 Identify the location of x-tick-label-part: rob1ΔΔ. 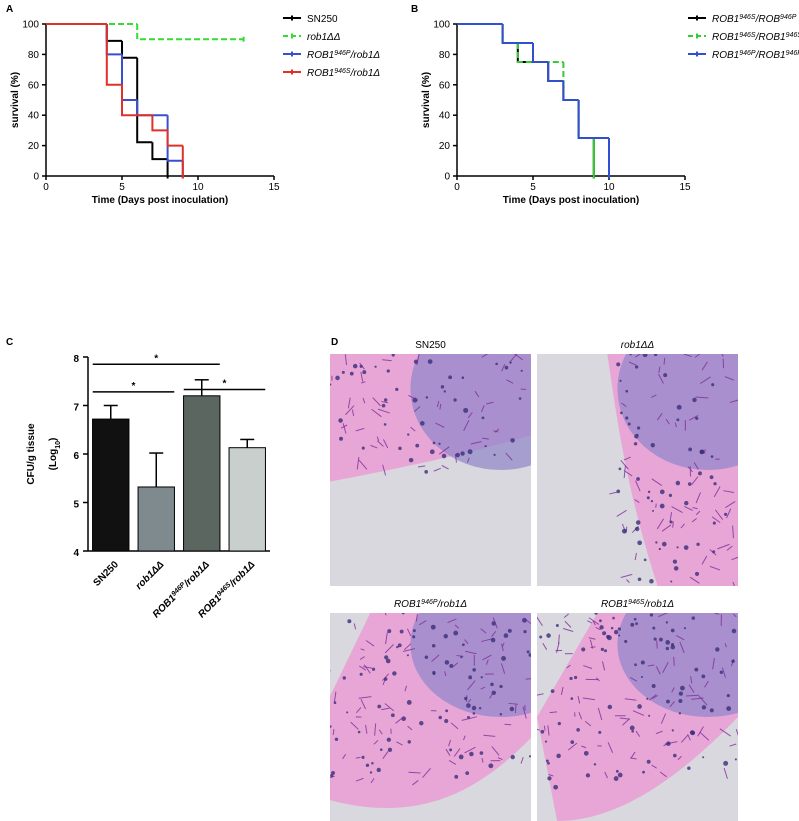
(150, 575).